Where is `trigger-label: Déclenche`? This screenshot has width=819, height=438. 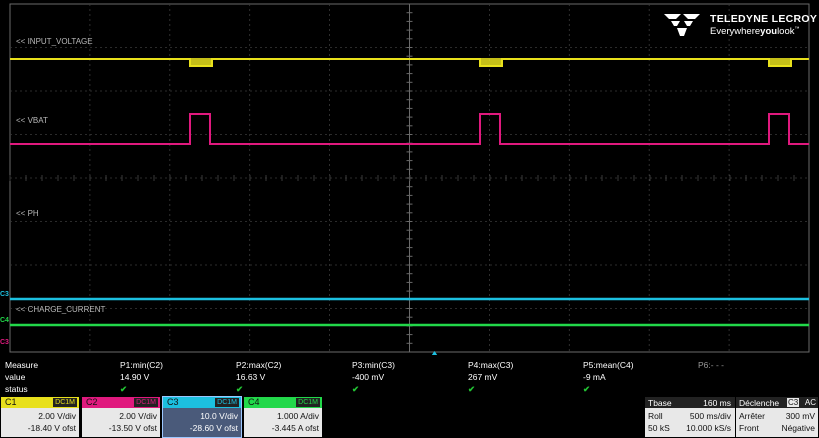 trigger-label: Déclenche is located at coordinates (759, 403).